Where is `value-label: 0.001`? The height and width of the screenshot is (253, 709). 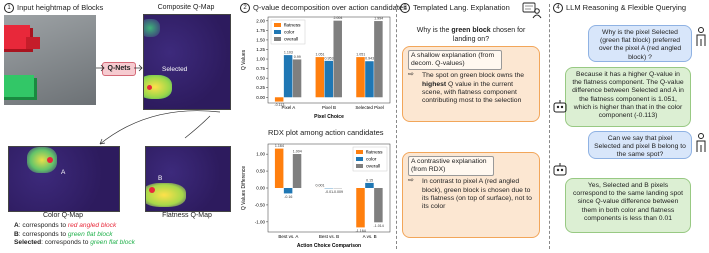 value-label: 0.001 is located at coordinates (320, 185).